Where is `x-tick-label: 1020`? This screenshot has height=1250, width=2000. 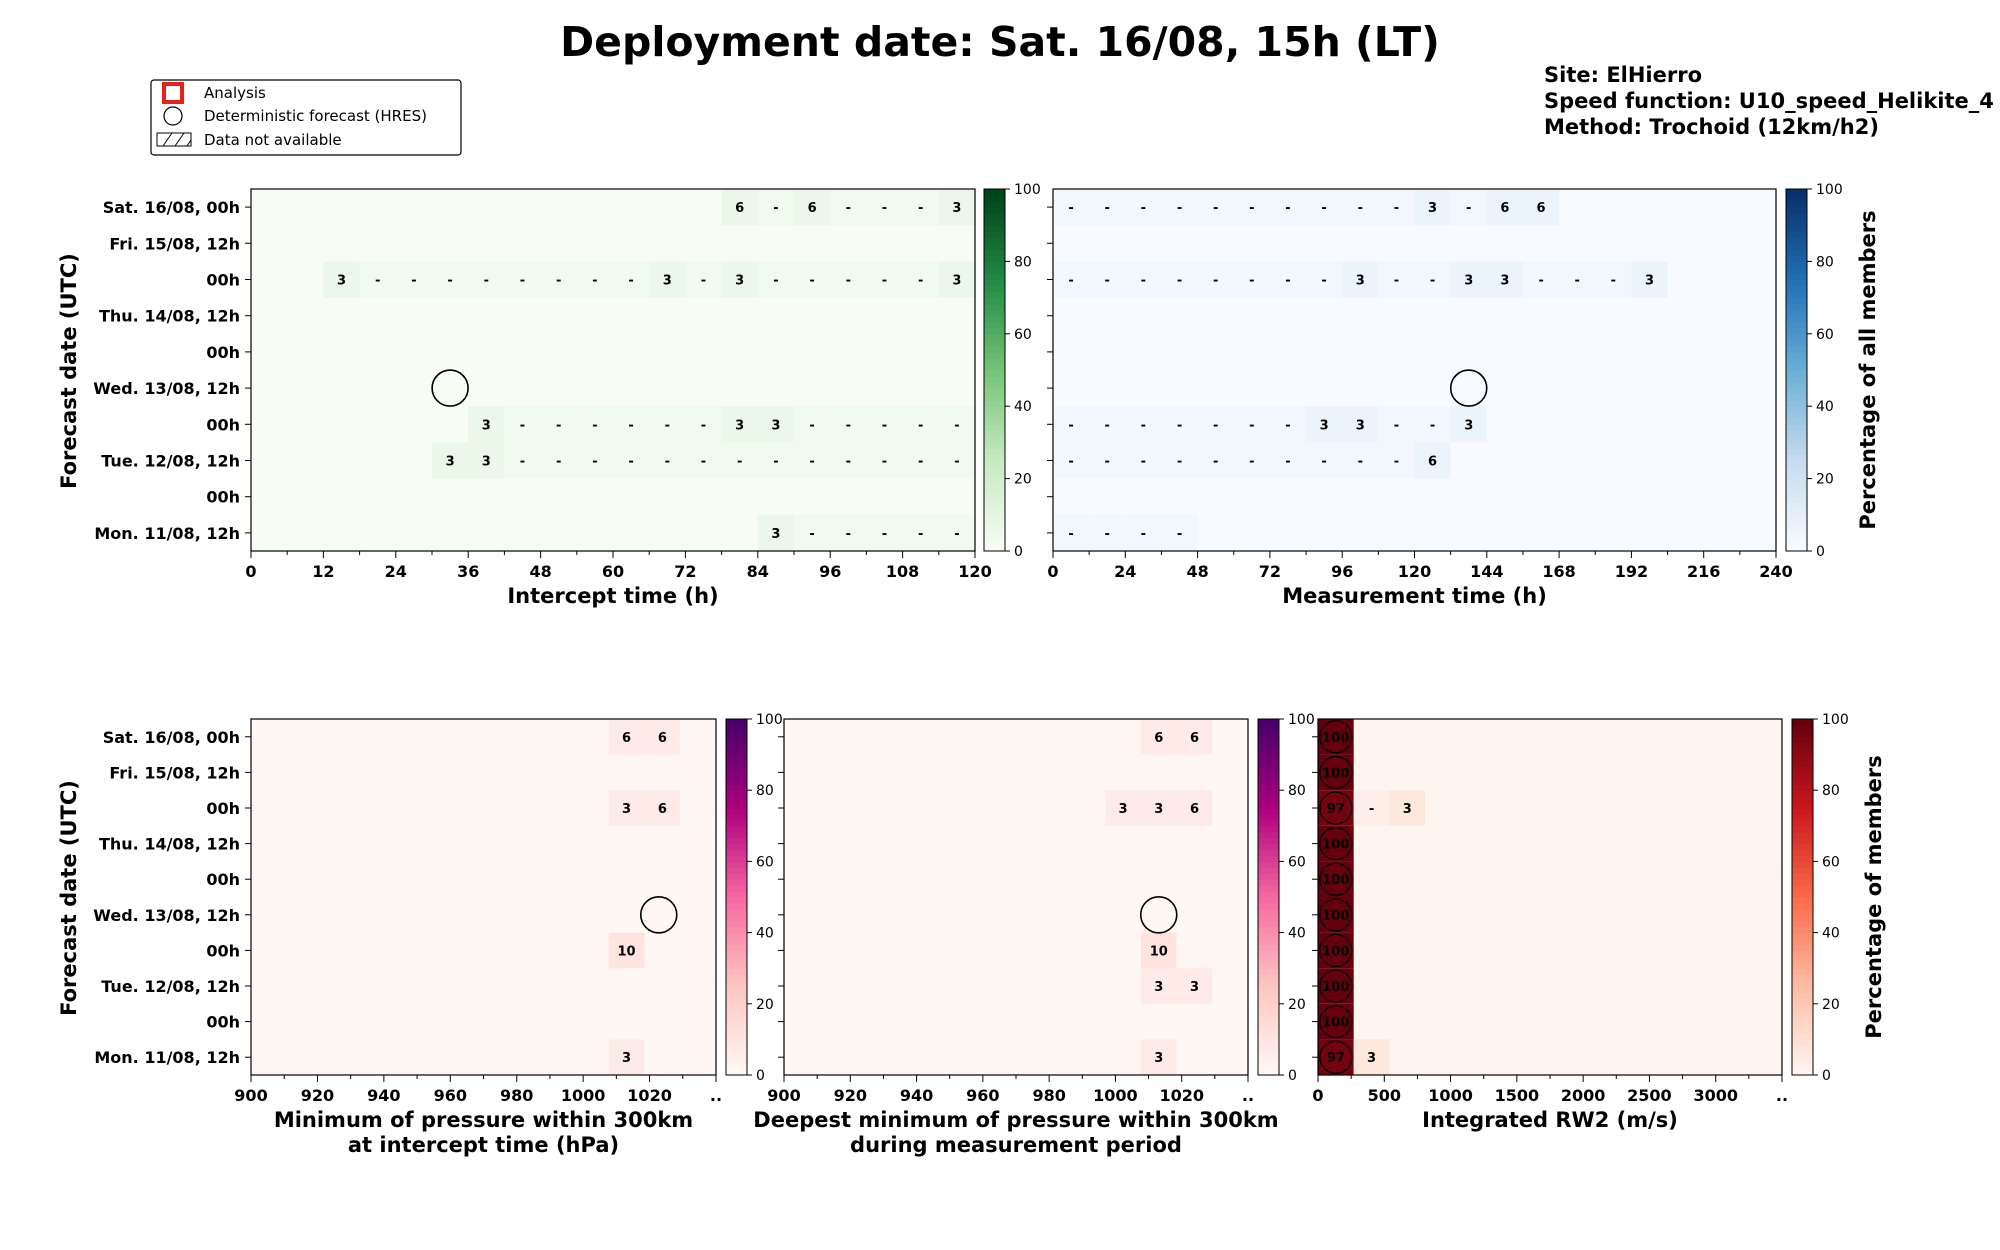 x-tick-label: 1020 is located at coordinates (1181, 1095).